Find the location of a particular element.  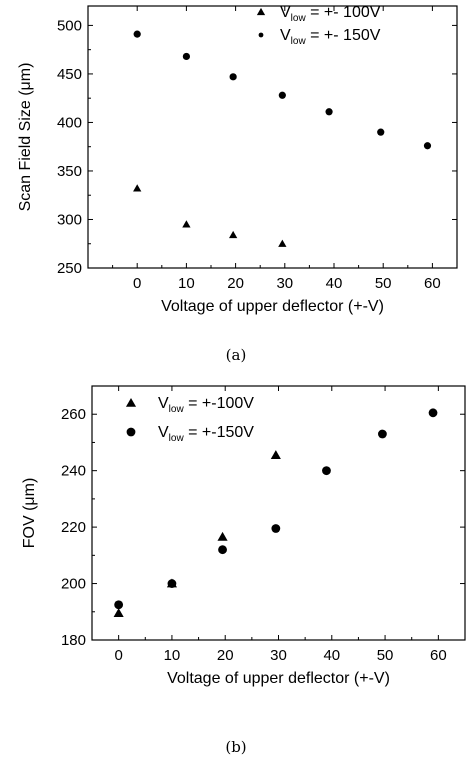

y-tick-label: 450 is located at coordinates (69, 74).